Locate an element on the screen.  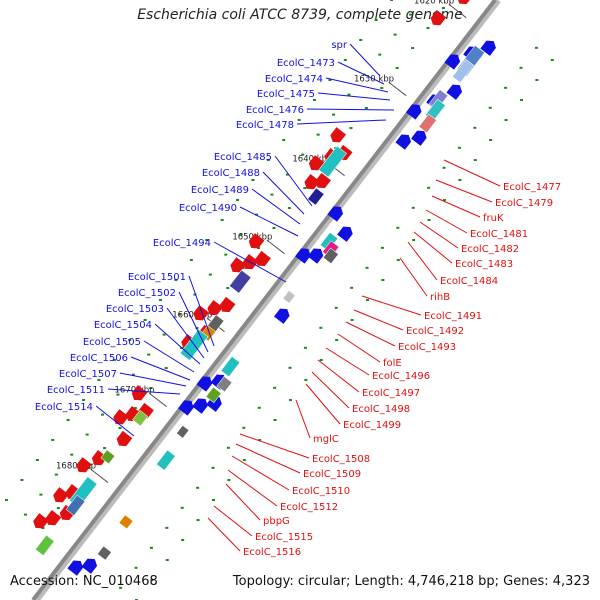
gene-label: EcolC_1493 is located at coordinates (427, 347).